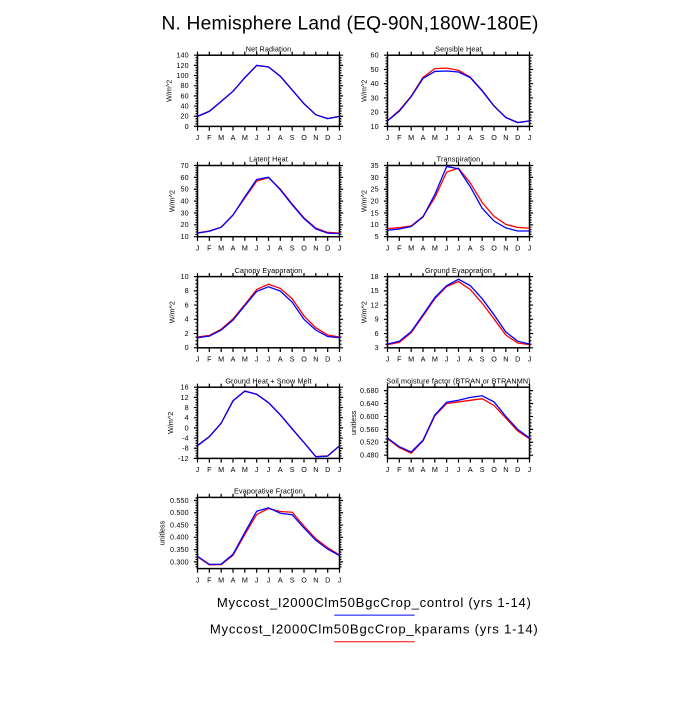 Image resolution: width=700 pixels, height=705 pixels. Describe the element at coordinates (458, 380) in the screenshot. I see `svg-text:Soil moisture factor (BTRAN or: Soil moisture factor (BTRAN or BTRANMN)` at that location.